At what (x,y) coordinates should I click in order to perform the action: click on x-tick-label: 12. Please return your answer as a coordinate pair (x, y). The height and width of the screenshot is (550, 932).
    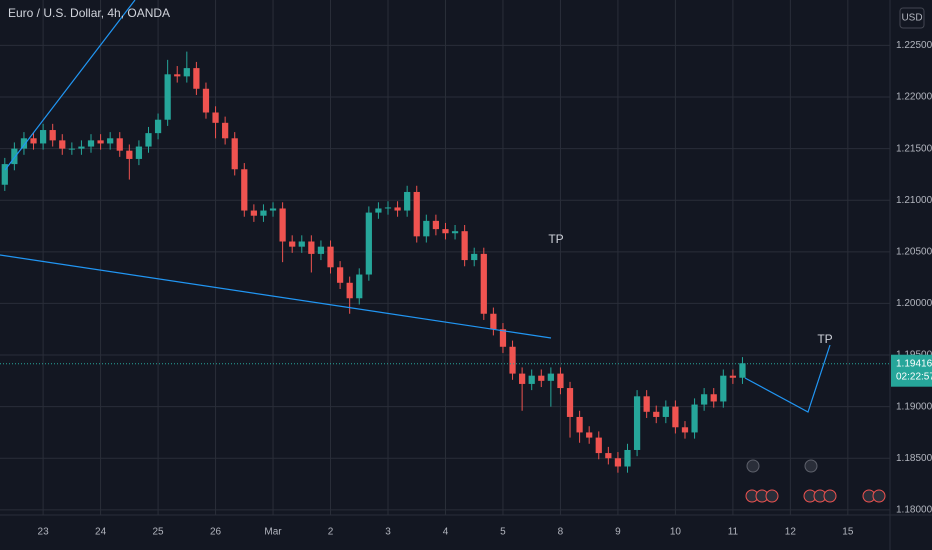
    Looking at the image, I should click on (791, 532).